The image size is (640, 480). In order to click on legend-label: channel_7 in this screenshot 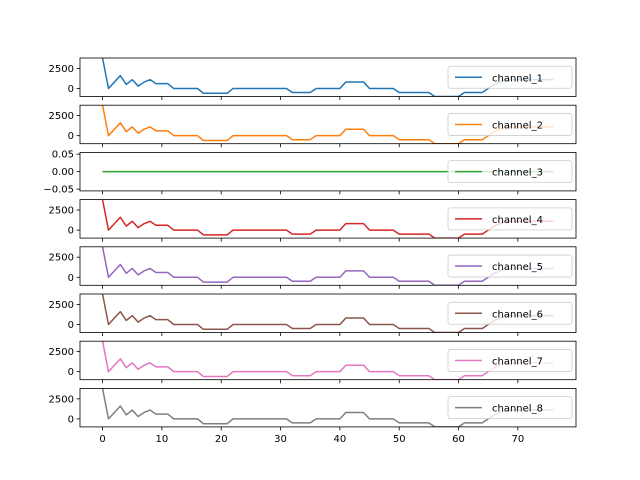, I will do `click(517, 361)`.